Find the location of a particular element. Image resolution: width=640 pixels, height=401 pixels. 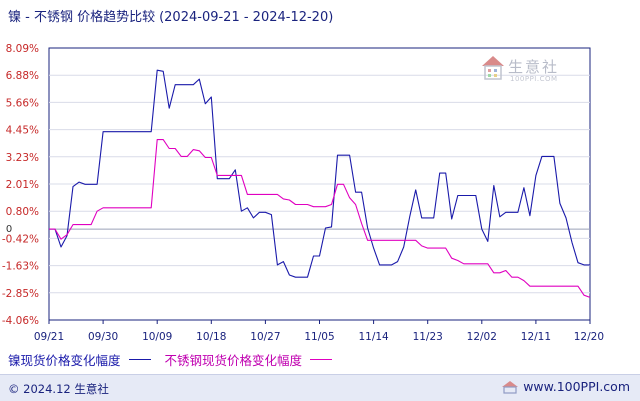

y-tick-label: 5.66% is located at coordinates (22, 103).